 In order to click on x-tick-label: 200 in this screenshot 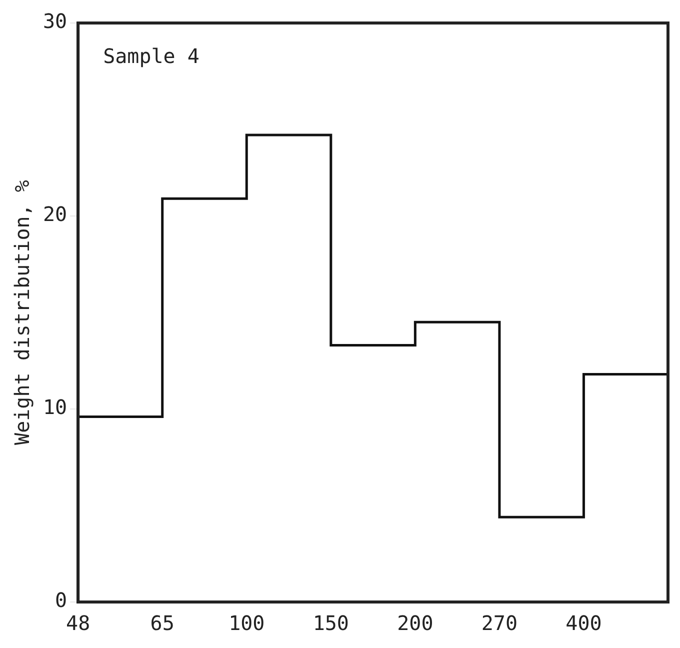, I will do `click(415, 623)`.